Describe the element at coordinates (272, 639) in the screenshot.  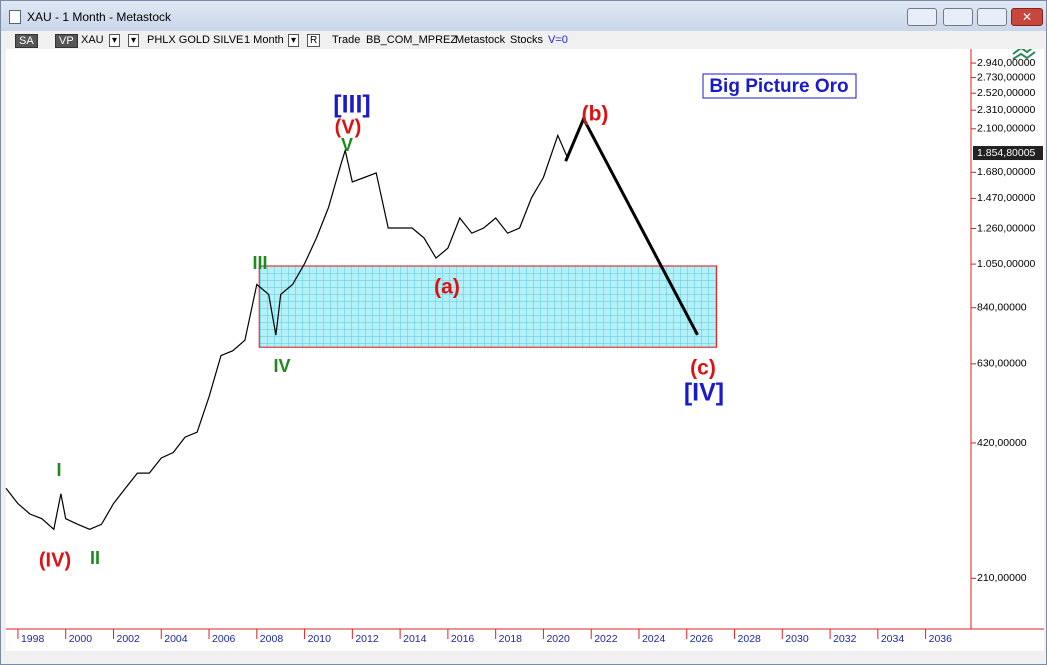
I see `x-tick-label: 2008` at that location.